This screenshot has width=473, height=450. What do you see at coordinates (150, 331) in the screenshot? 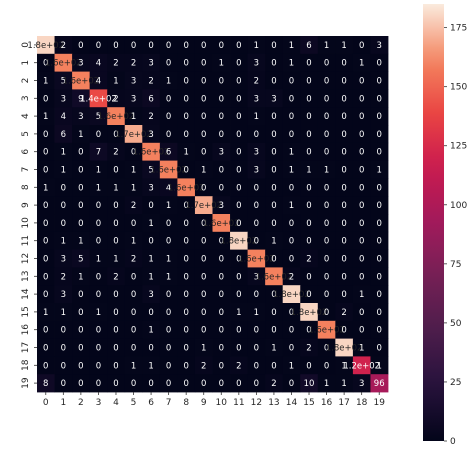
I see `heatmap-cell-label-r16-c6: 1` at bounding box center [150, 331].